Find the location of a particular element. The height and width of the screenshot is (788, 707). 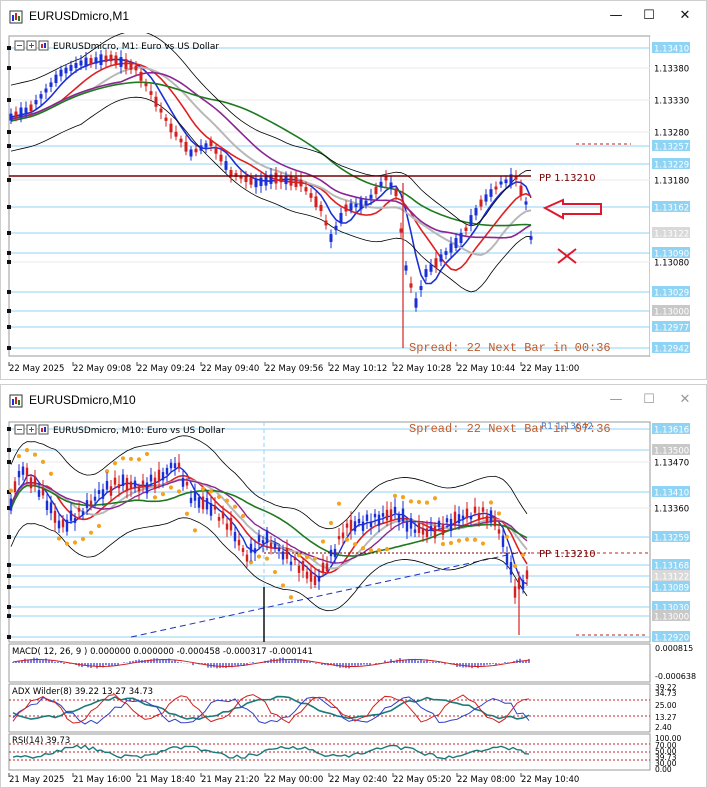

adx-scale-3: 13.27 is located at coordinates (666, 717).